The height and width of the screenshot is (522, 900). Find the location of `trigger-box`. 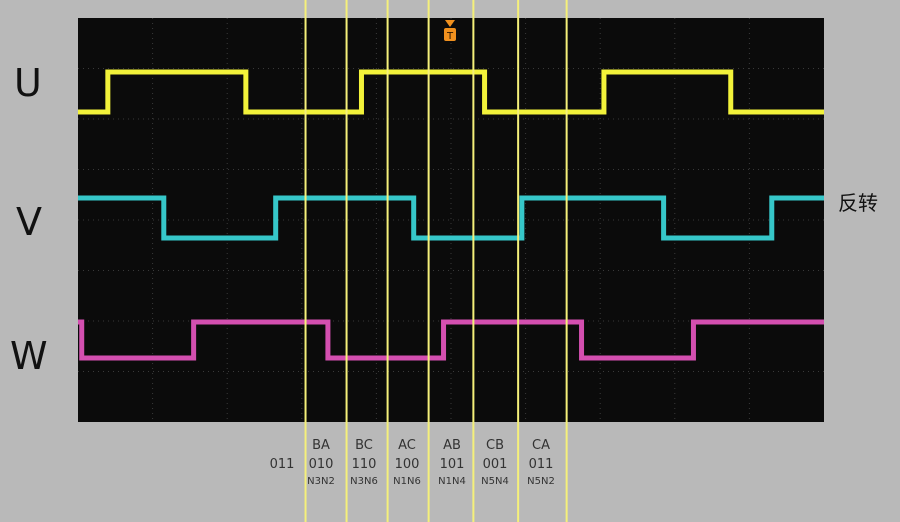

trigger-box is located at coordinates (450, 34).